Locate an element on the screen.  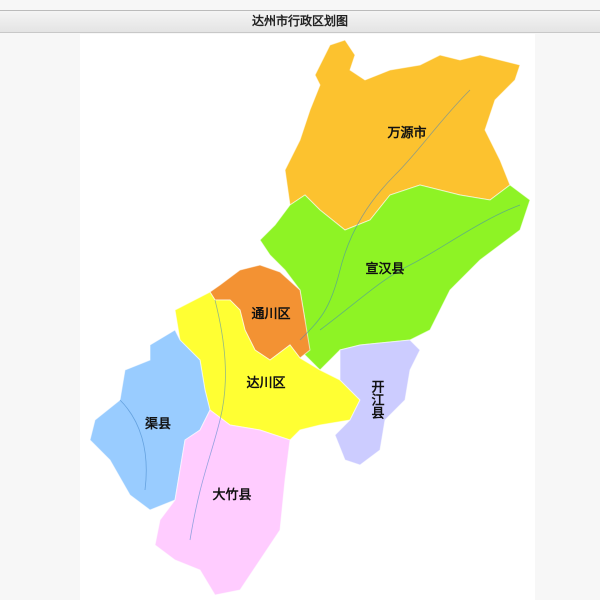
region-kaijiang is located at coordinates (377, 402).